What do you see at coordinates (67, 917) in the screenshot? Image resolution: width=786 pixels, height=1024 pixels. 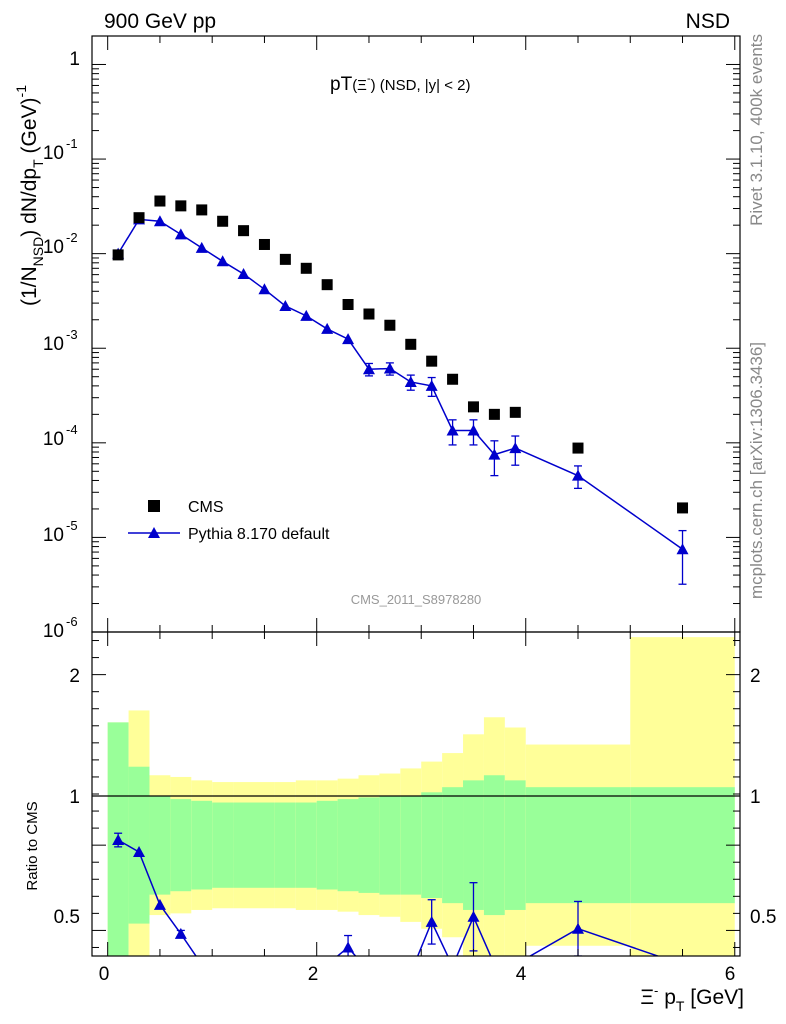 I see `lower-ytick-0.5-left: 0.5` at bounding box center [67, 917].